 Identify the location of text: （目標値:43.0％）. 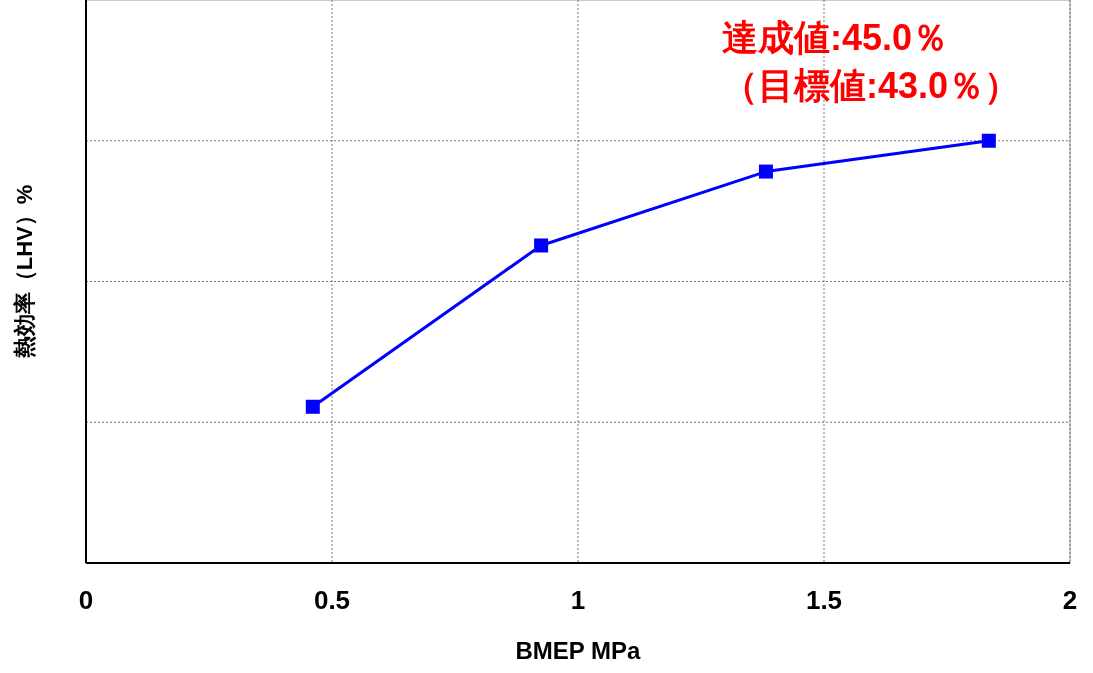
(871, 85).